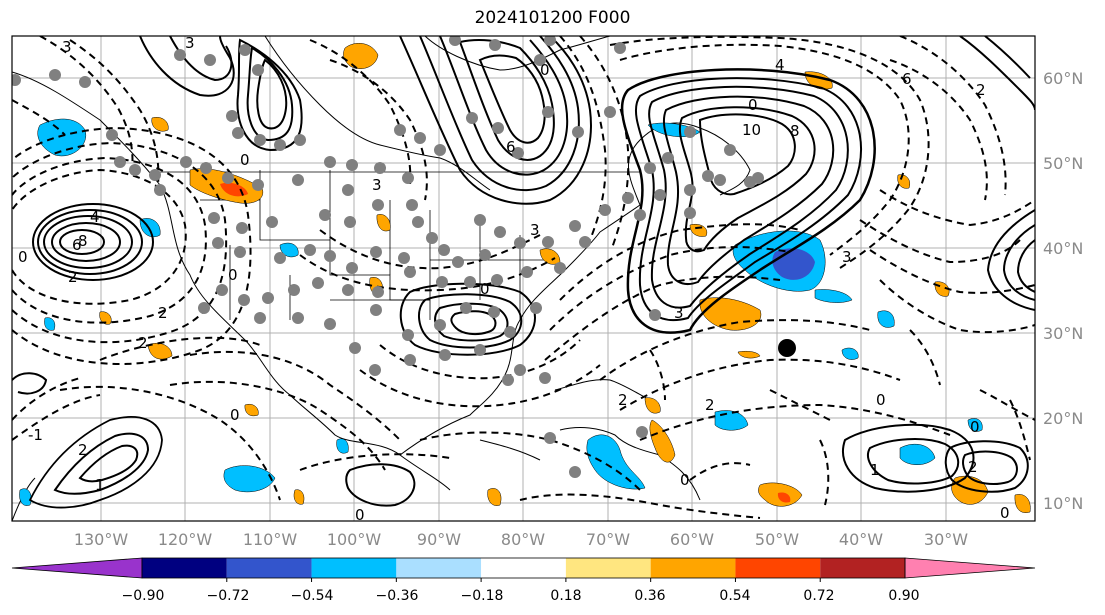  I want to click on lat-label: 10°N, so click(1063, 503).